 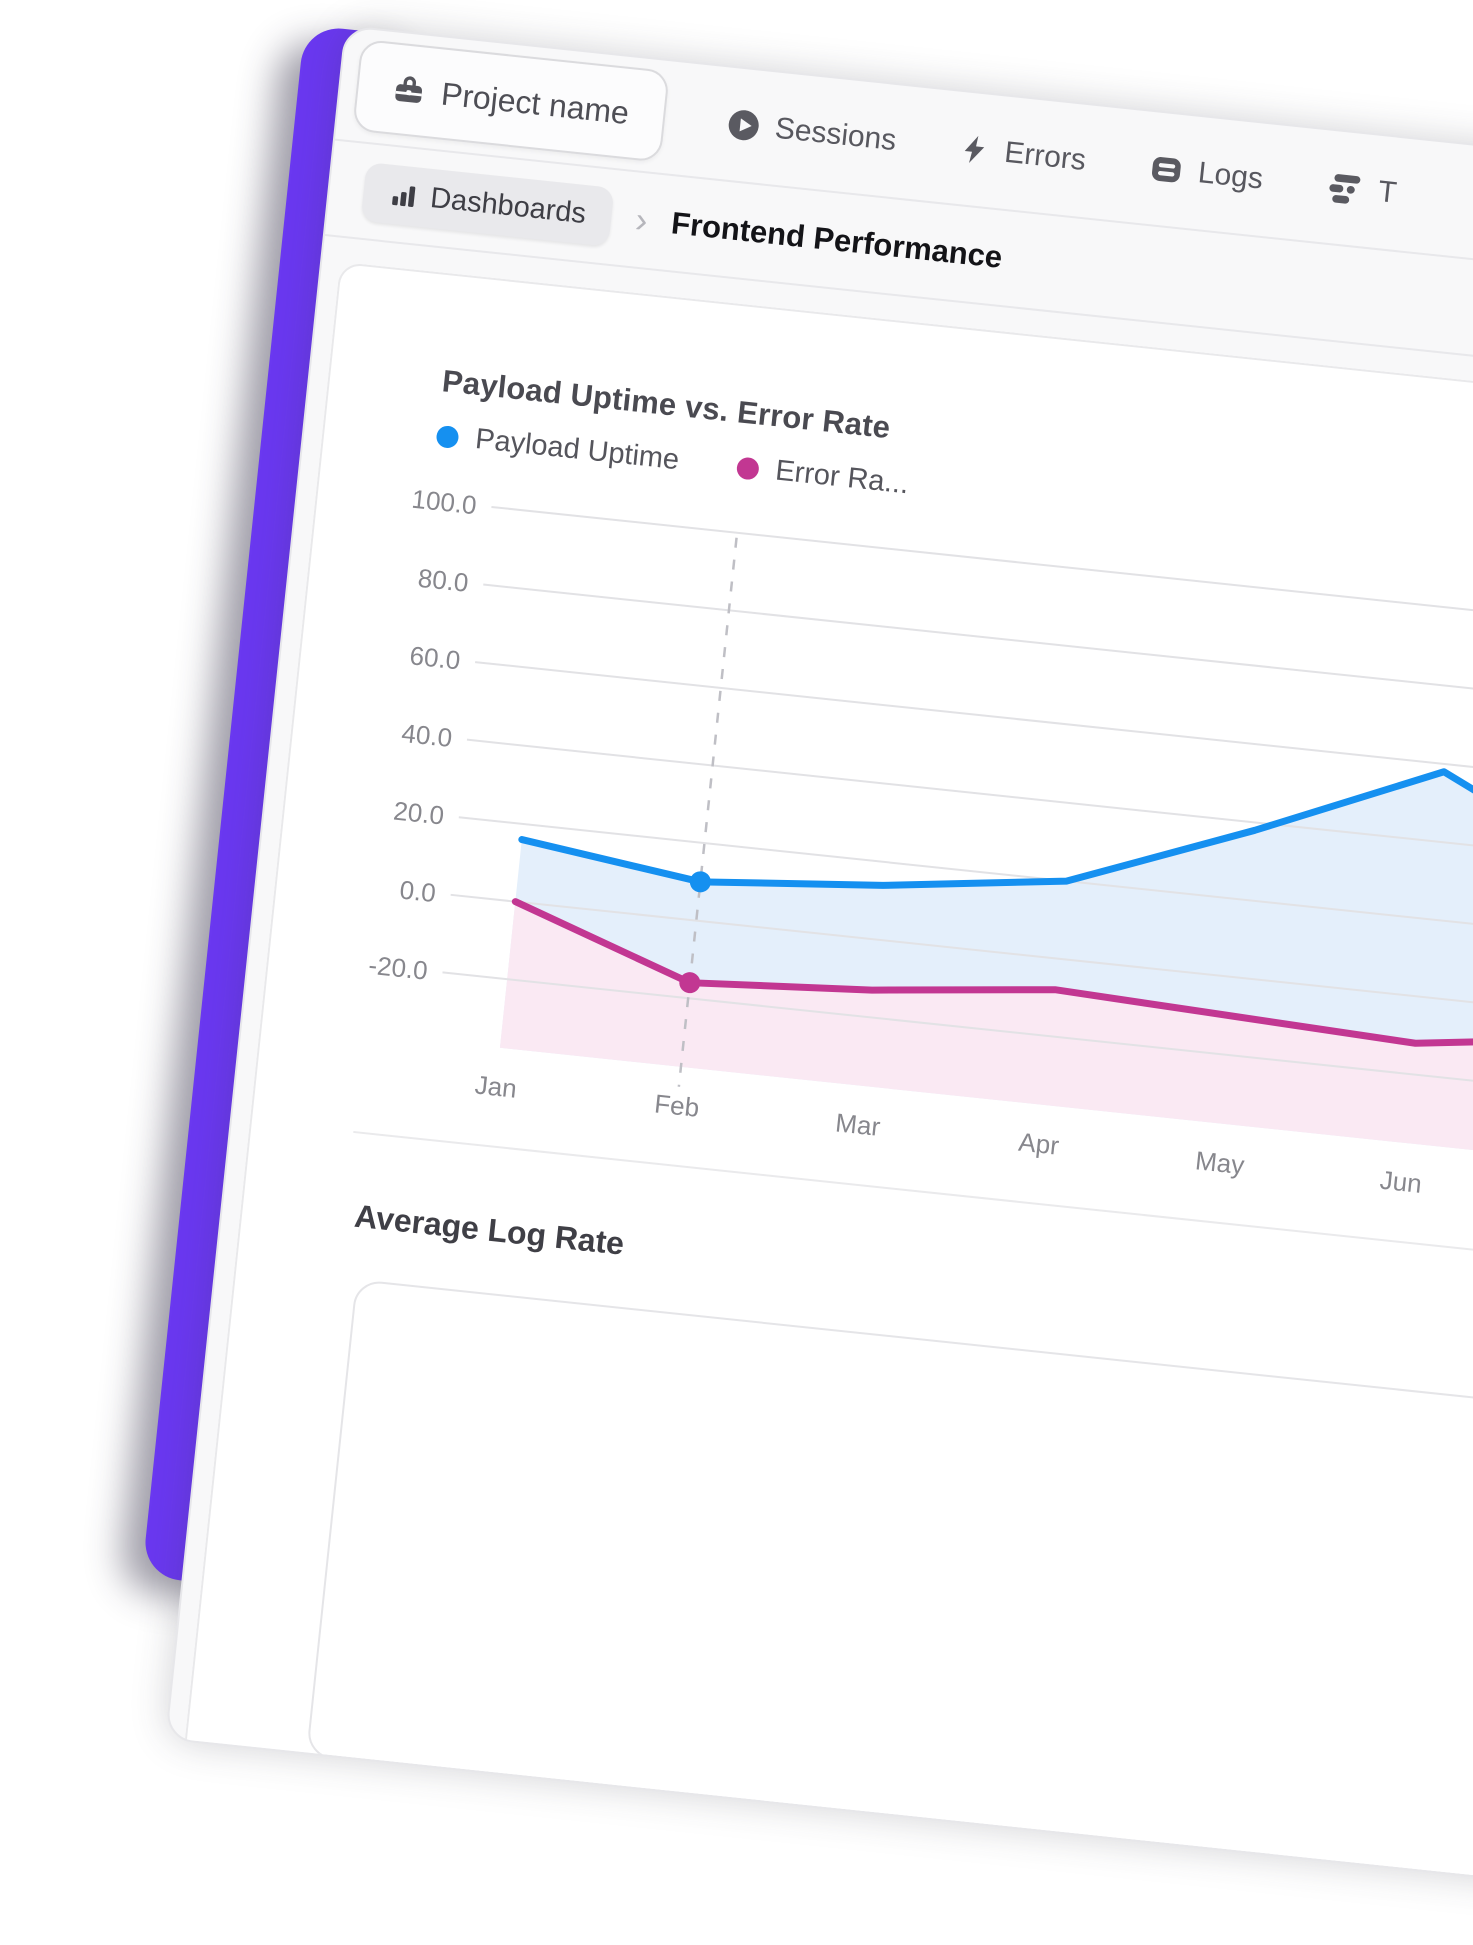 I want to click on top-navigation: Project name Sessions, so click(x=904, y=167).